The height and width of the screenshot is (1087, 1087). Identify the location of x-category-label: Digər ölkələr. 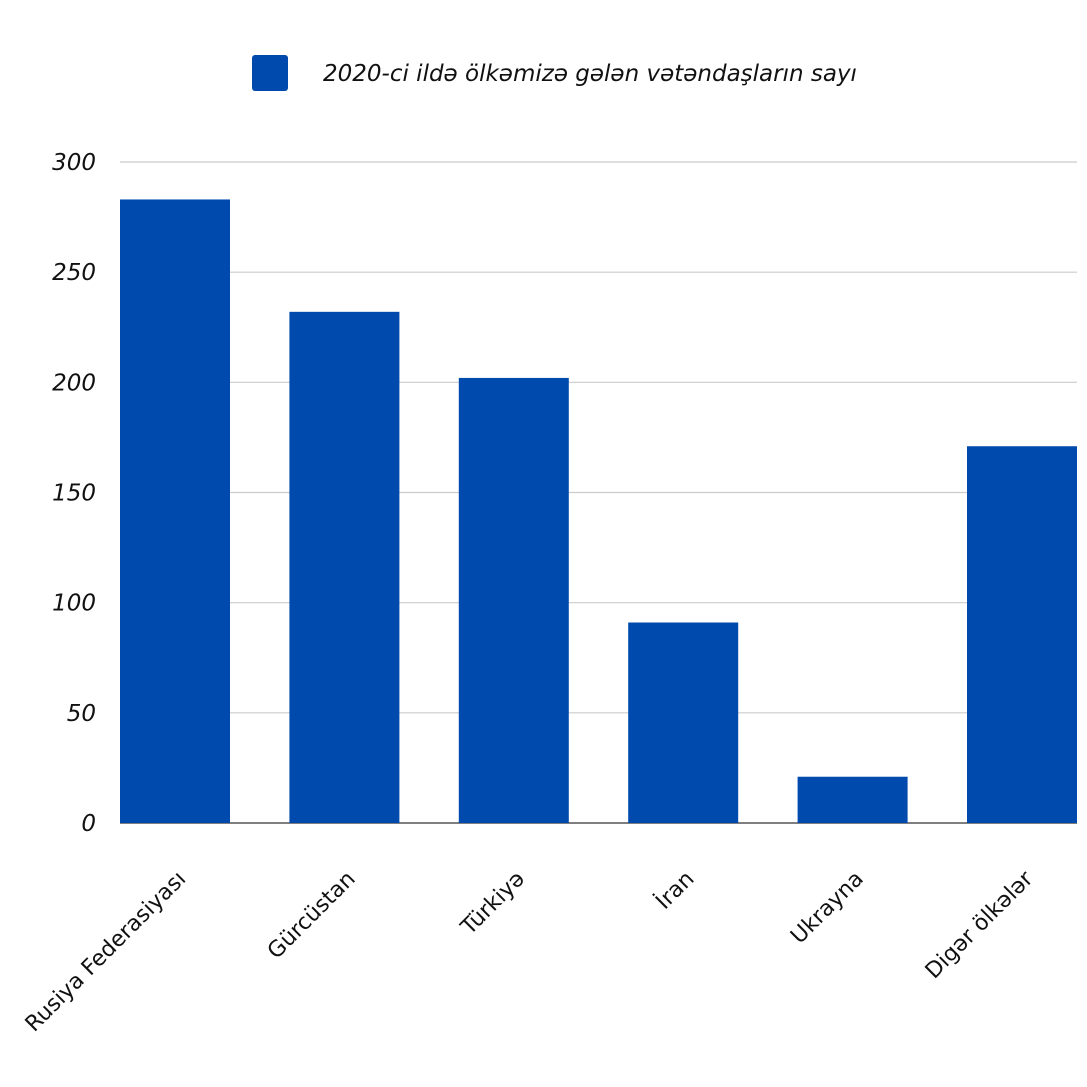
(980, 925).